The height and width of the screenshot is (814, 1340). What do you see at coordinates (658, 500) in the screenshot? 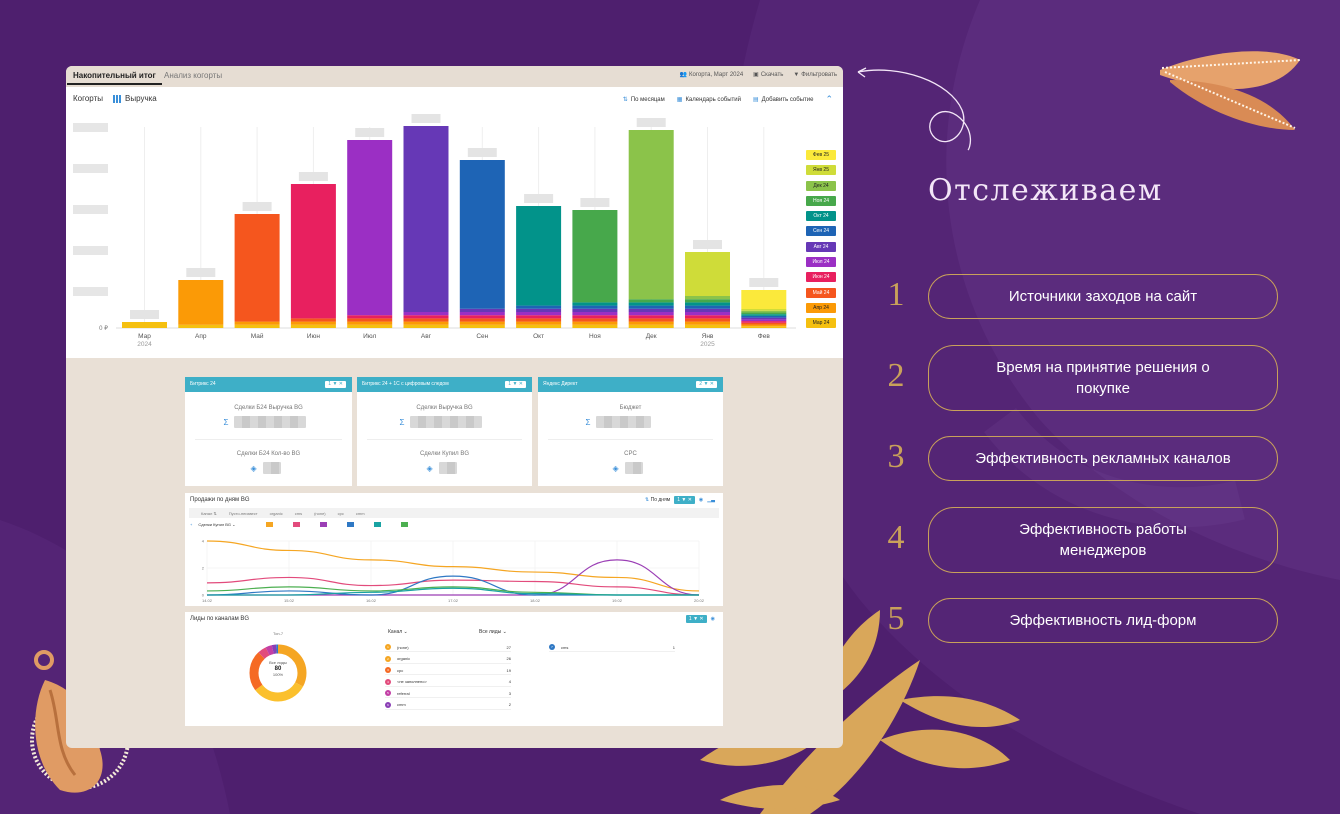
I see `by-days-button: ⇅ По дням` at bounding box center [658, 500].